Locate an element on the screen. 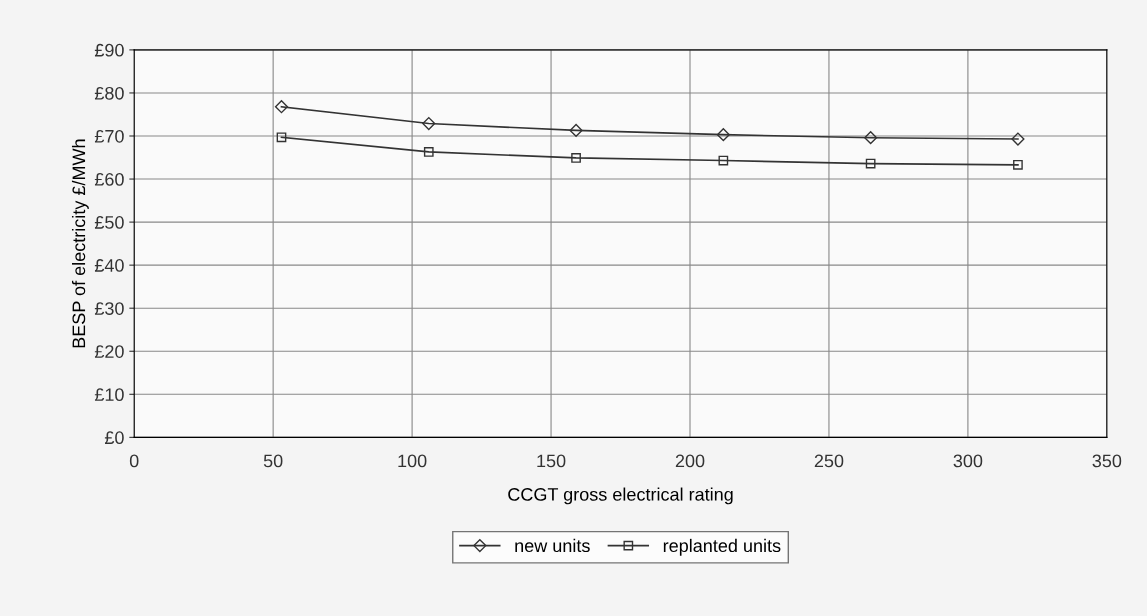  x-tick-label: 250 is located at coordinates (829, 461).